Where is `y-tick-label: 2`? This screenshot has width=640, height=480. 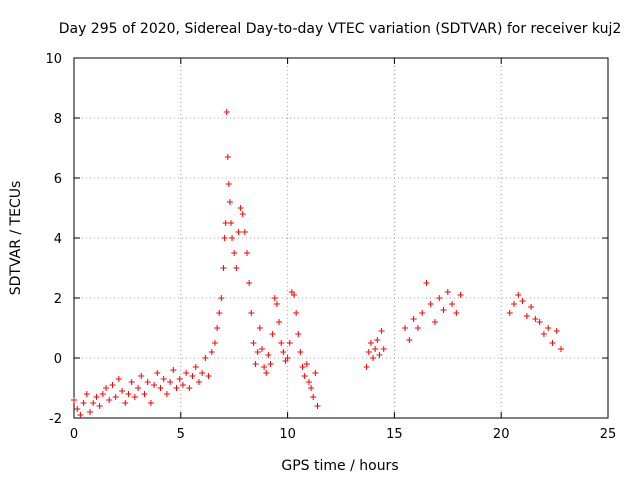
y-tick-label: 2 is located at coordinates (58, 299).